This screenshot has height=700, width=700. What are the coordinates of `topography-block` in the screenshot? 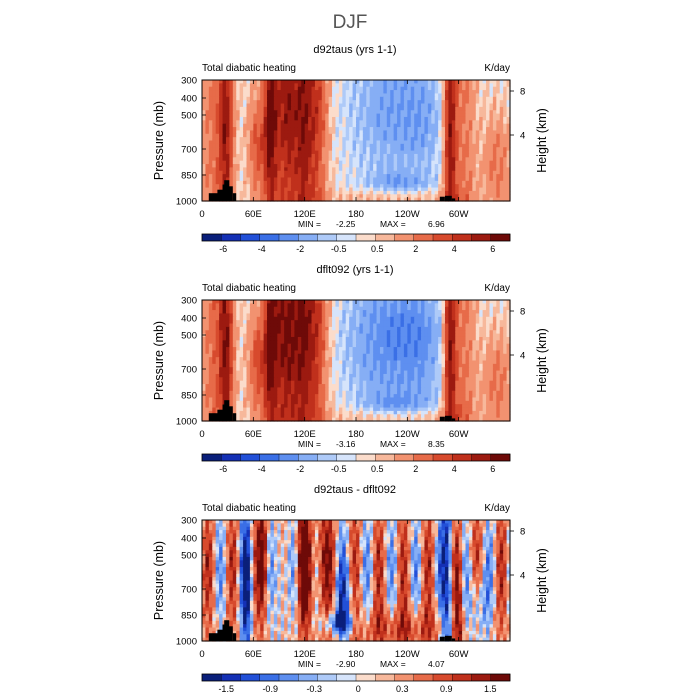 It's located at (230, 193).